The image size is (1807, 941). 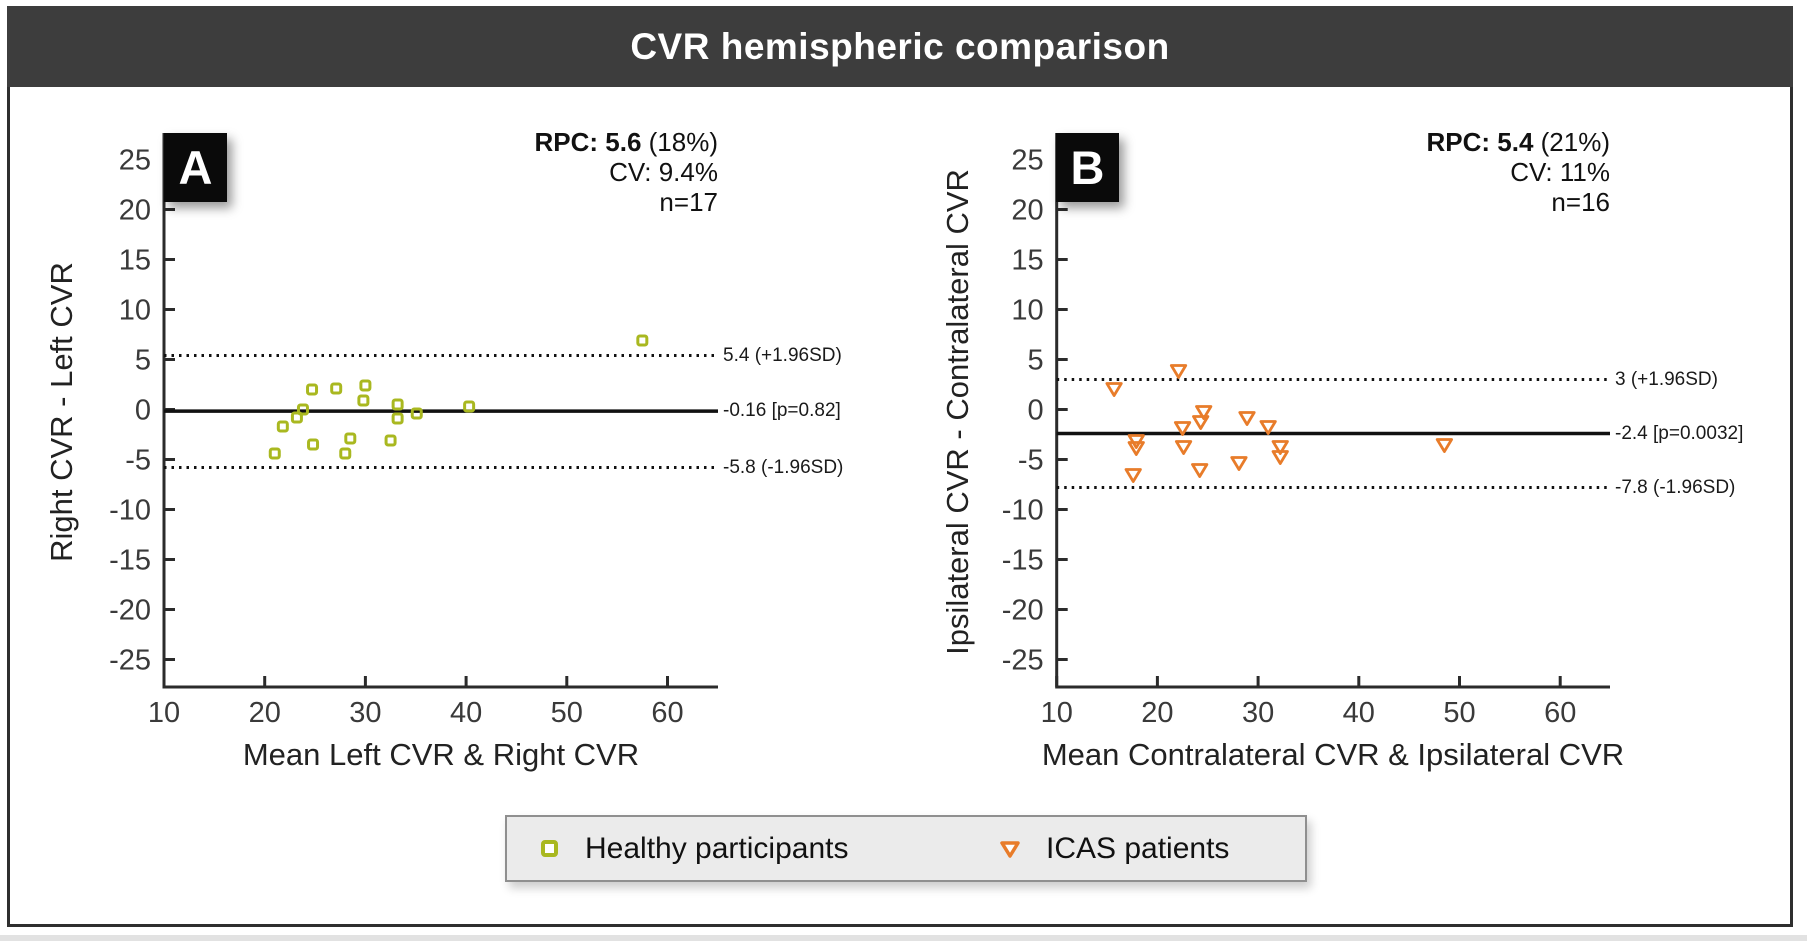 I want to click on legend-item-icas: ICAS patients, so click(x=1114, y=848).